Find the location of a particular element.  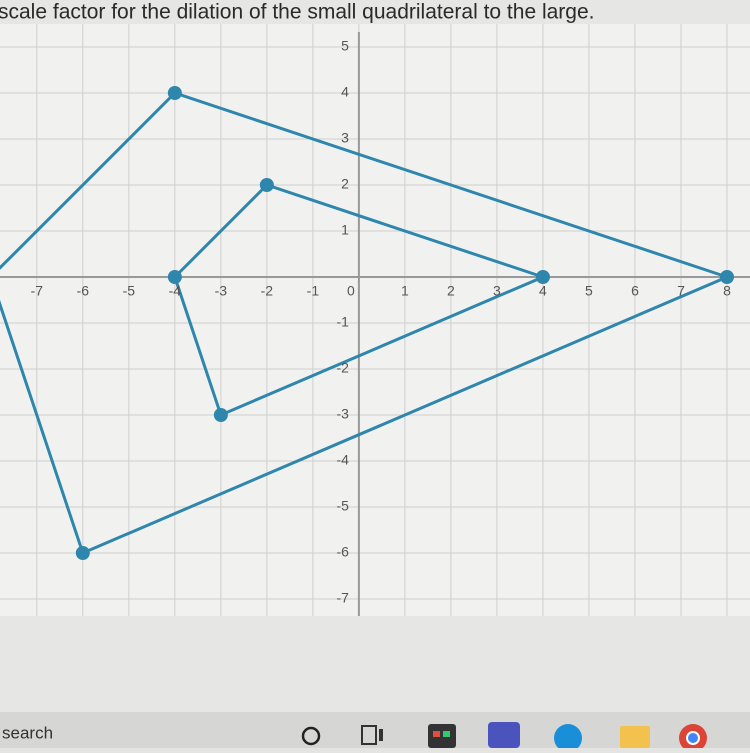

search-box: search is located at coordinates (27, 732).